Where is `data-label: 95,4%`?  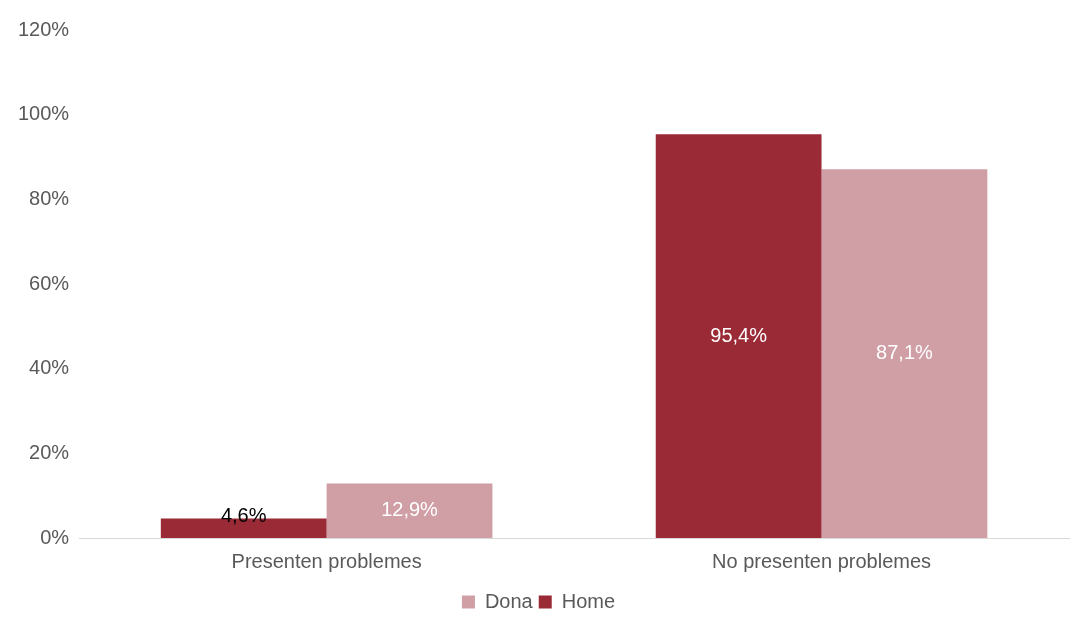 data-label: 95,4% is located at coordinates (739, 334).